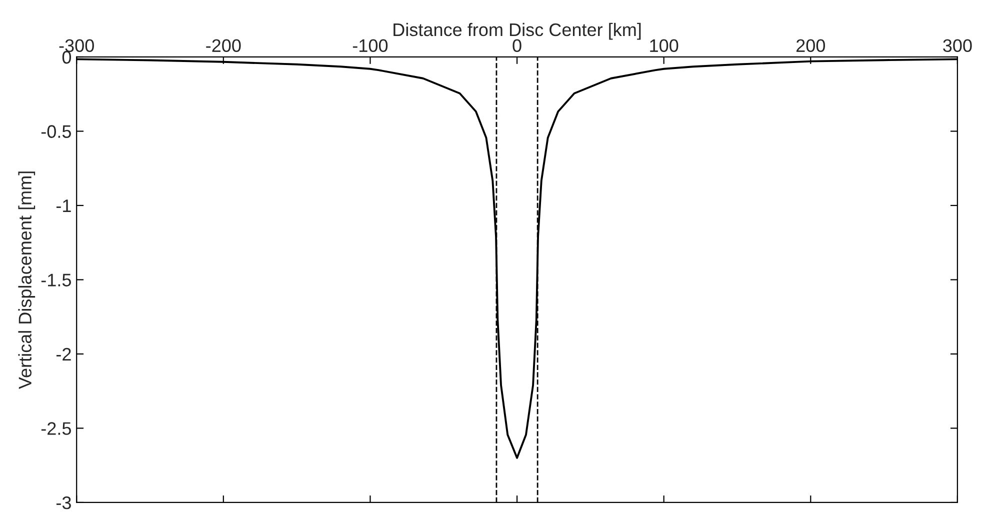  I want to click on x-axis-title: Distance from Disc Center [km], so click(517, 31).